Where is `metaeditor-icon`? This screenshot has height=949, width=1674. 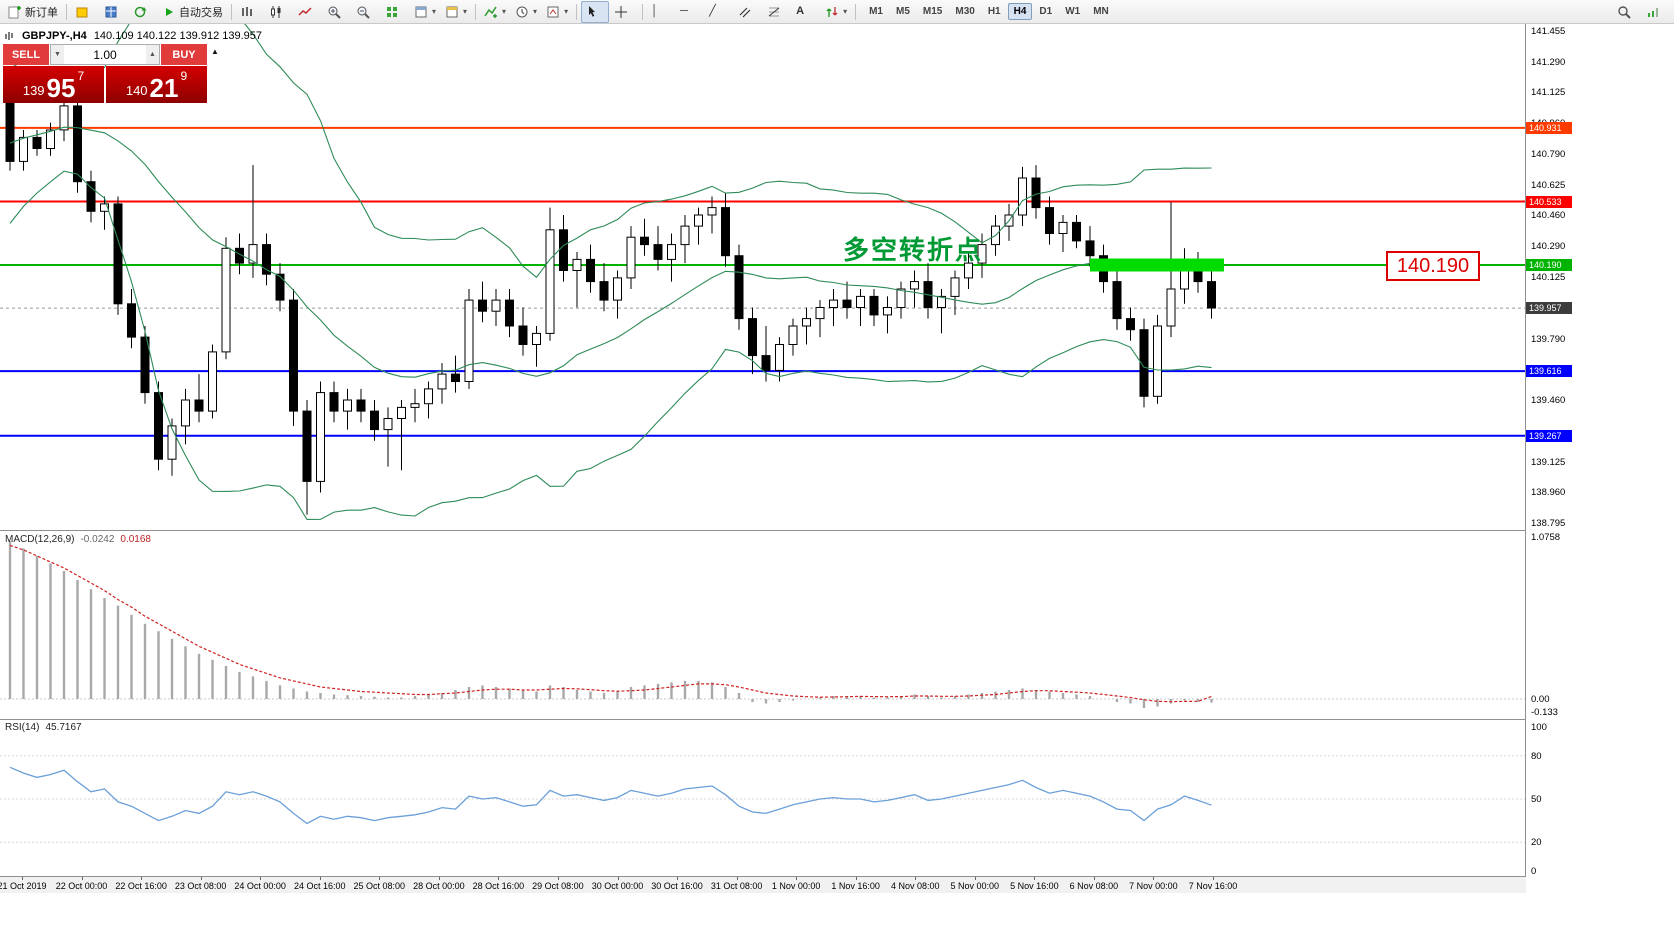 metaeditor-icon is located at coordinates (82, 12).